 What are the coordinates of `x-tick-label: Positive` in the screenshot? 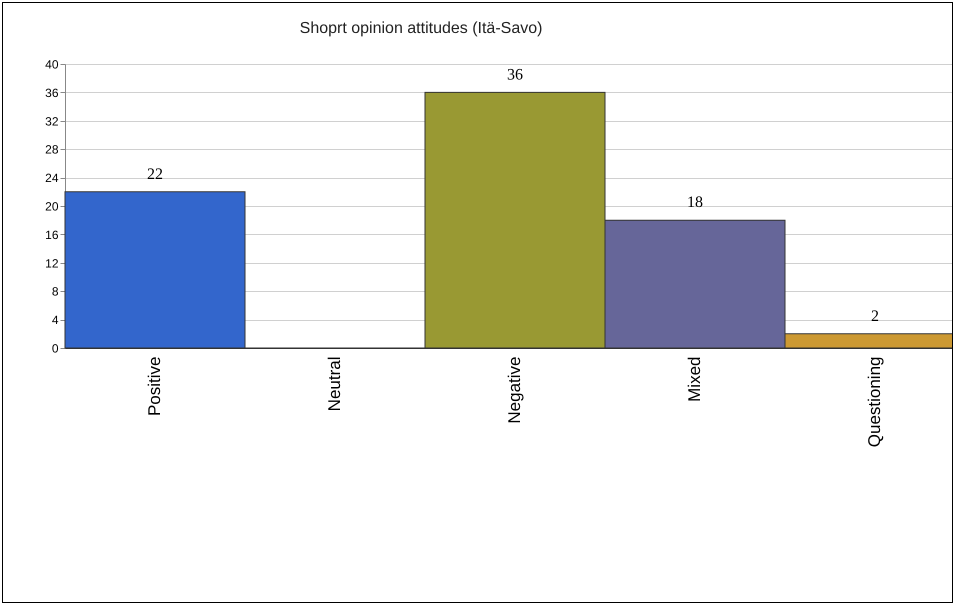 It's located at (154, 386).